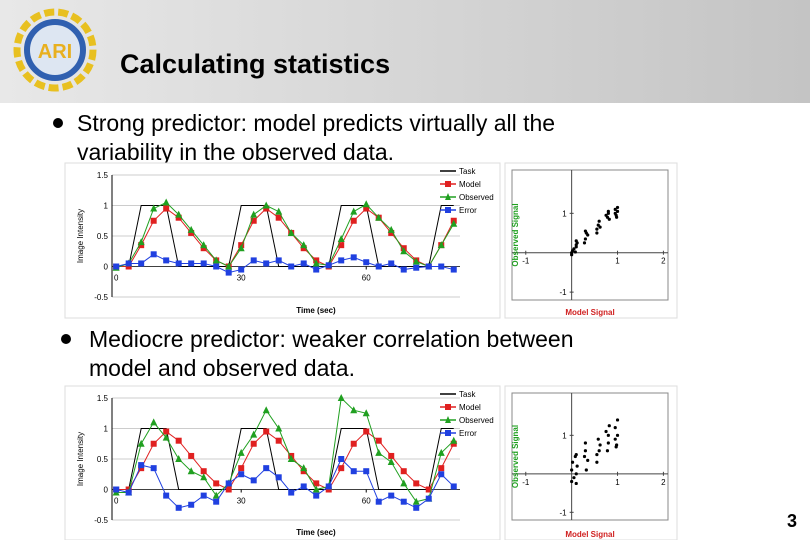 The image size is (810, 540). Describe the element at coordinates (617, 261) in the screenshot. I see `x-tick-label: 1` at that location.